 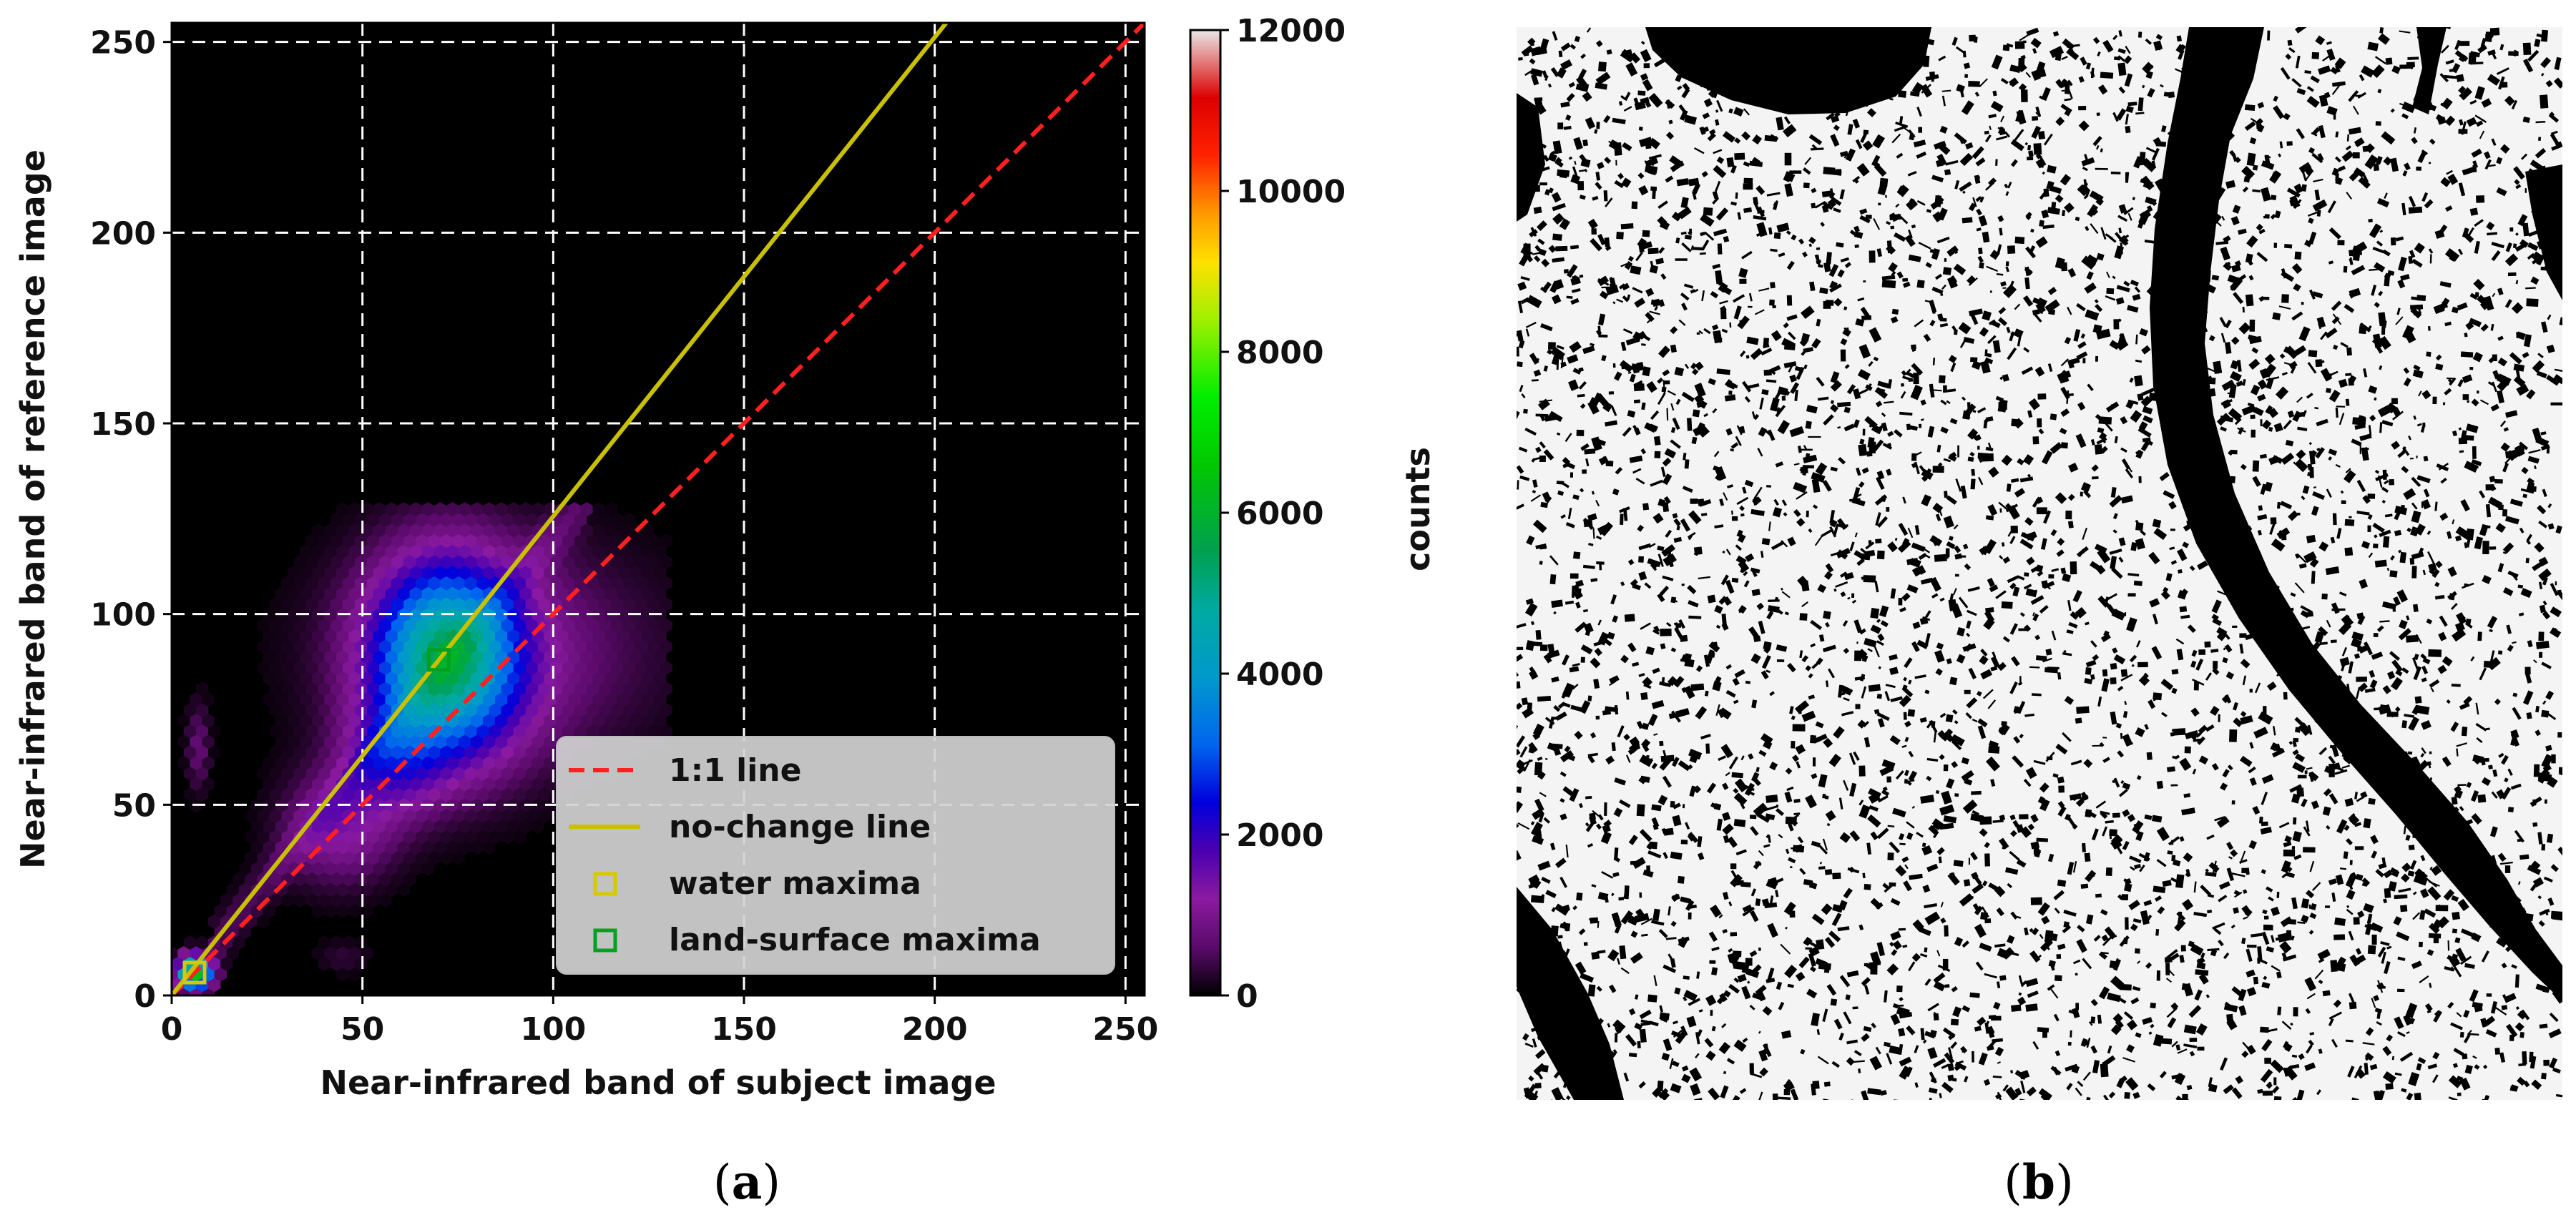 I want to click on maxima-markers, so click(x=316, y=816).